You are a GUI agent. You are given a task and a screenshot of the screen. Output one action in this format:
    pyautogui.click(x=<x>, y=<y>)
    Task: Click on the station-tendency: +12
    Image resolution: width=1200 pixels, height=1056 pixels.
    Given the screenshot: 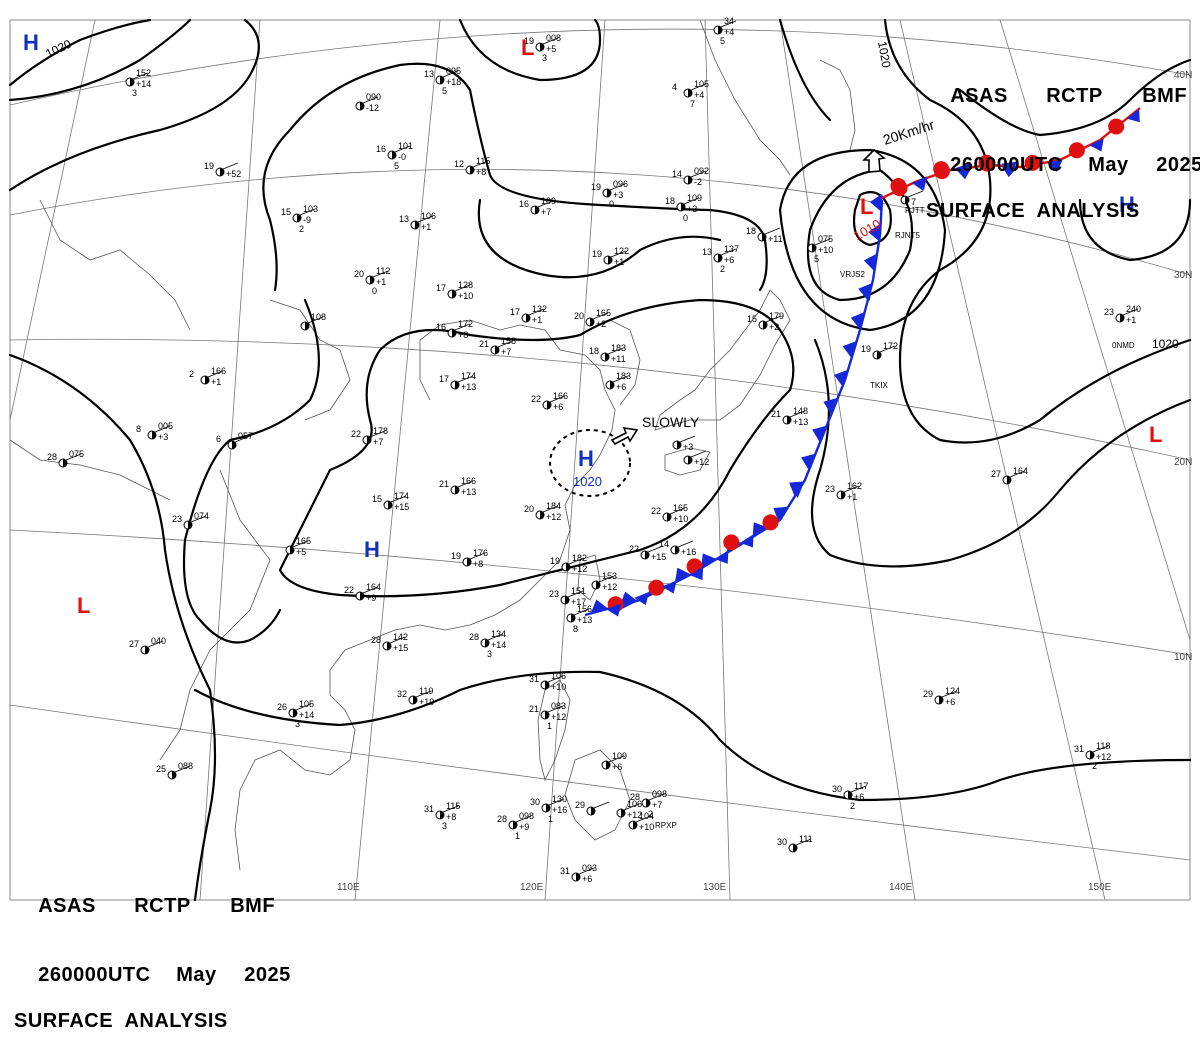 What is the action you would take?
    pyautogui.click(x=634, y=815)
    